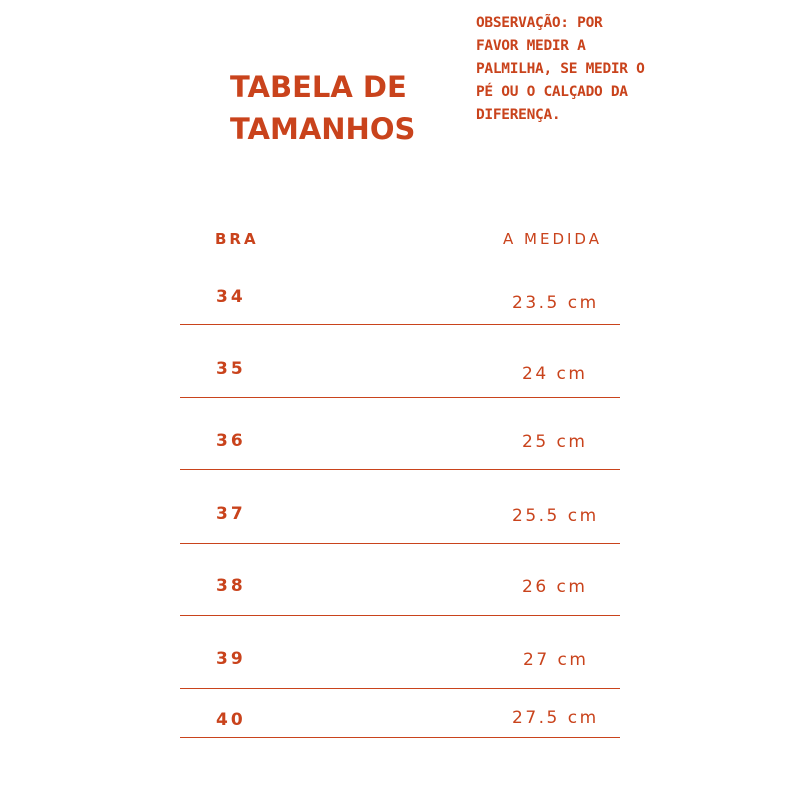 This screenshot has width=800, height=800. Describe the element at coordinates (231, 720) in the screenshot. I see `size-cell: 40` at that location.